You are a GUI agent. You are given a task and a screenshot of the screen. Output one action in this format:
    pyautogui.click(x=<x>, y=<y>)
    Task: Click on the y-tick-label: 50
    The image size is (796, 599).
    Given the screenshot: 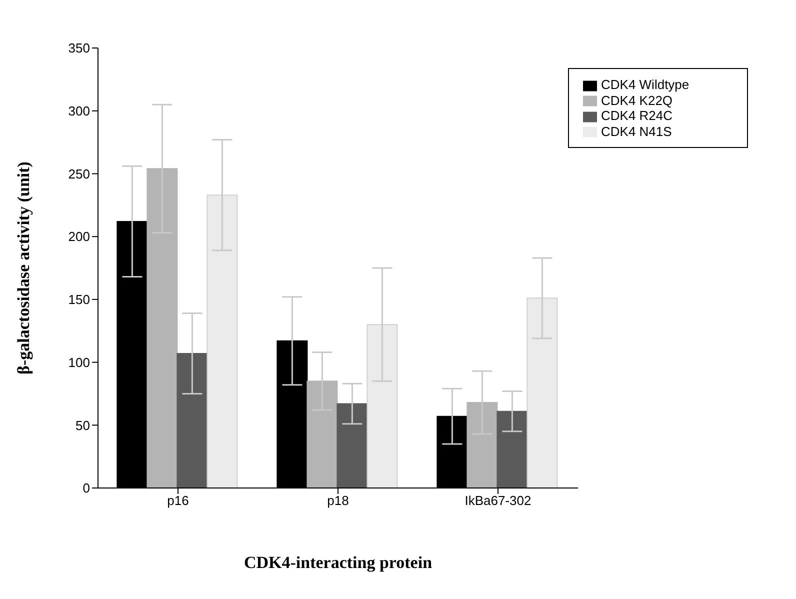 What is the action you would take?
    pyautogui.click(x=83, y=425)
    